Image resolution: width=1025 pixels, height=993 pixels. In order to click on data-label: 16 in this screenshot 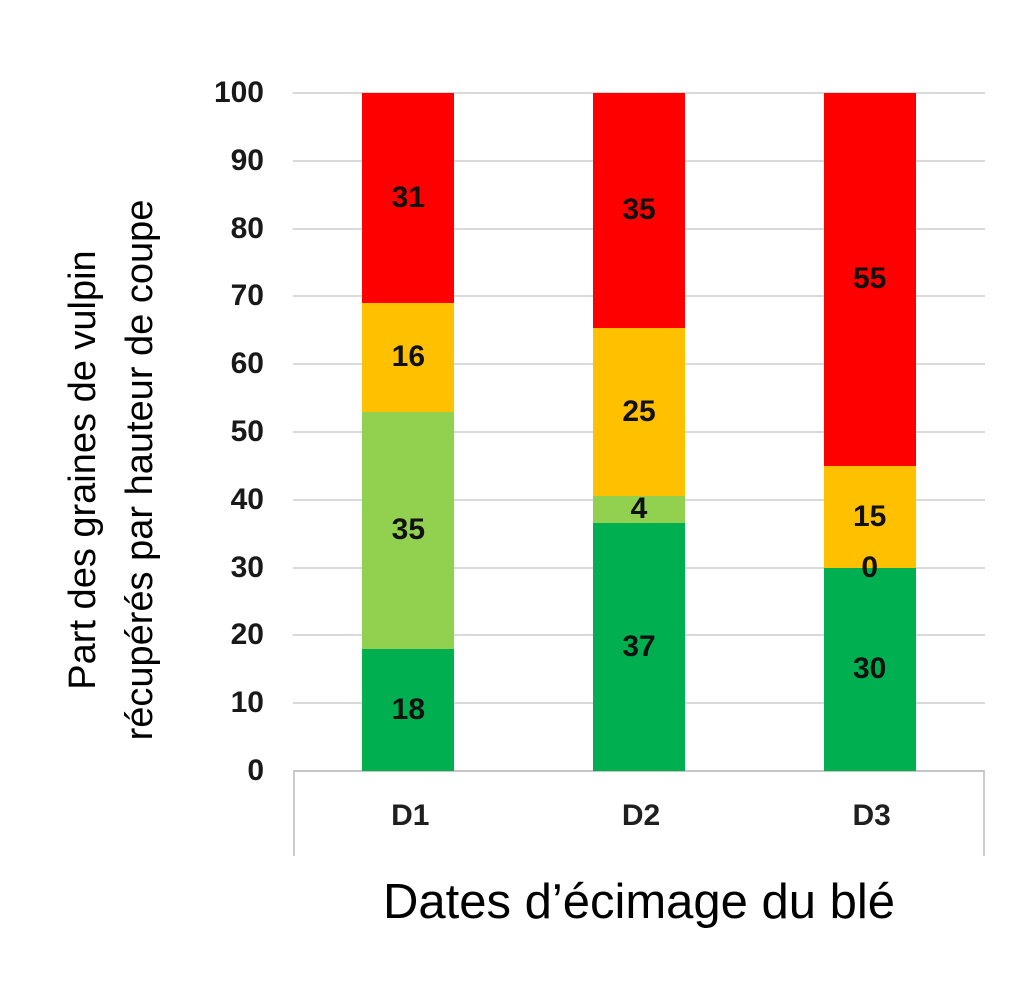, I will do `click(408, 357)`.